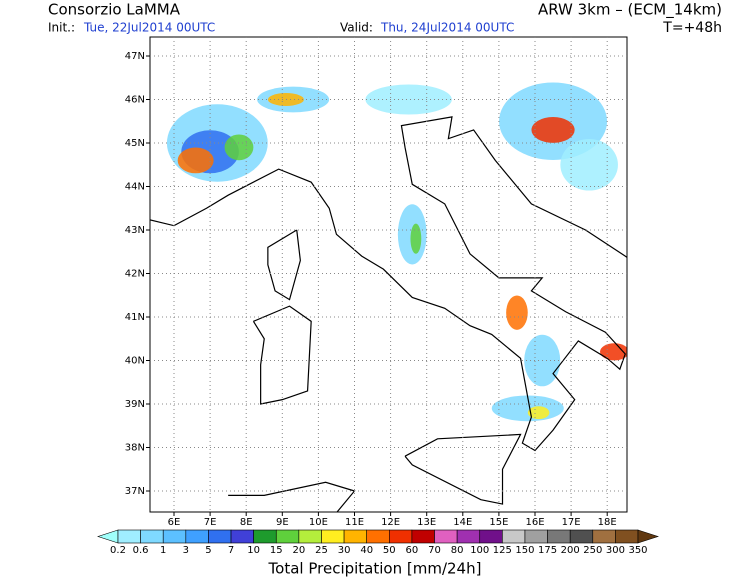 Image resolution: width=751 pixels, height=580 pixels. Describe the element at coordinates (462, 522) in the screenshot. I see `lon-label: 14E` at that location.